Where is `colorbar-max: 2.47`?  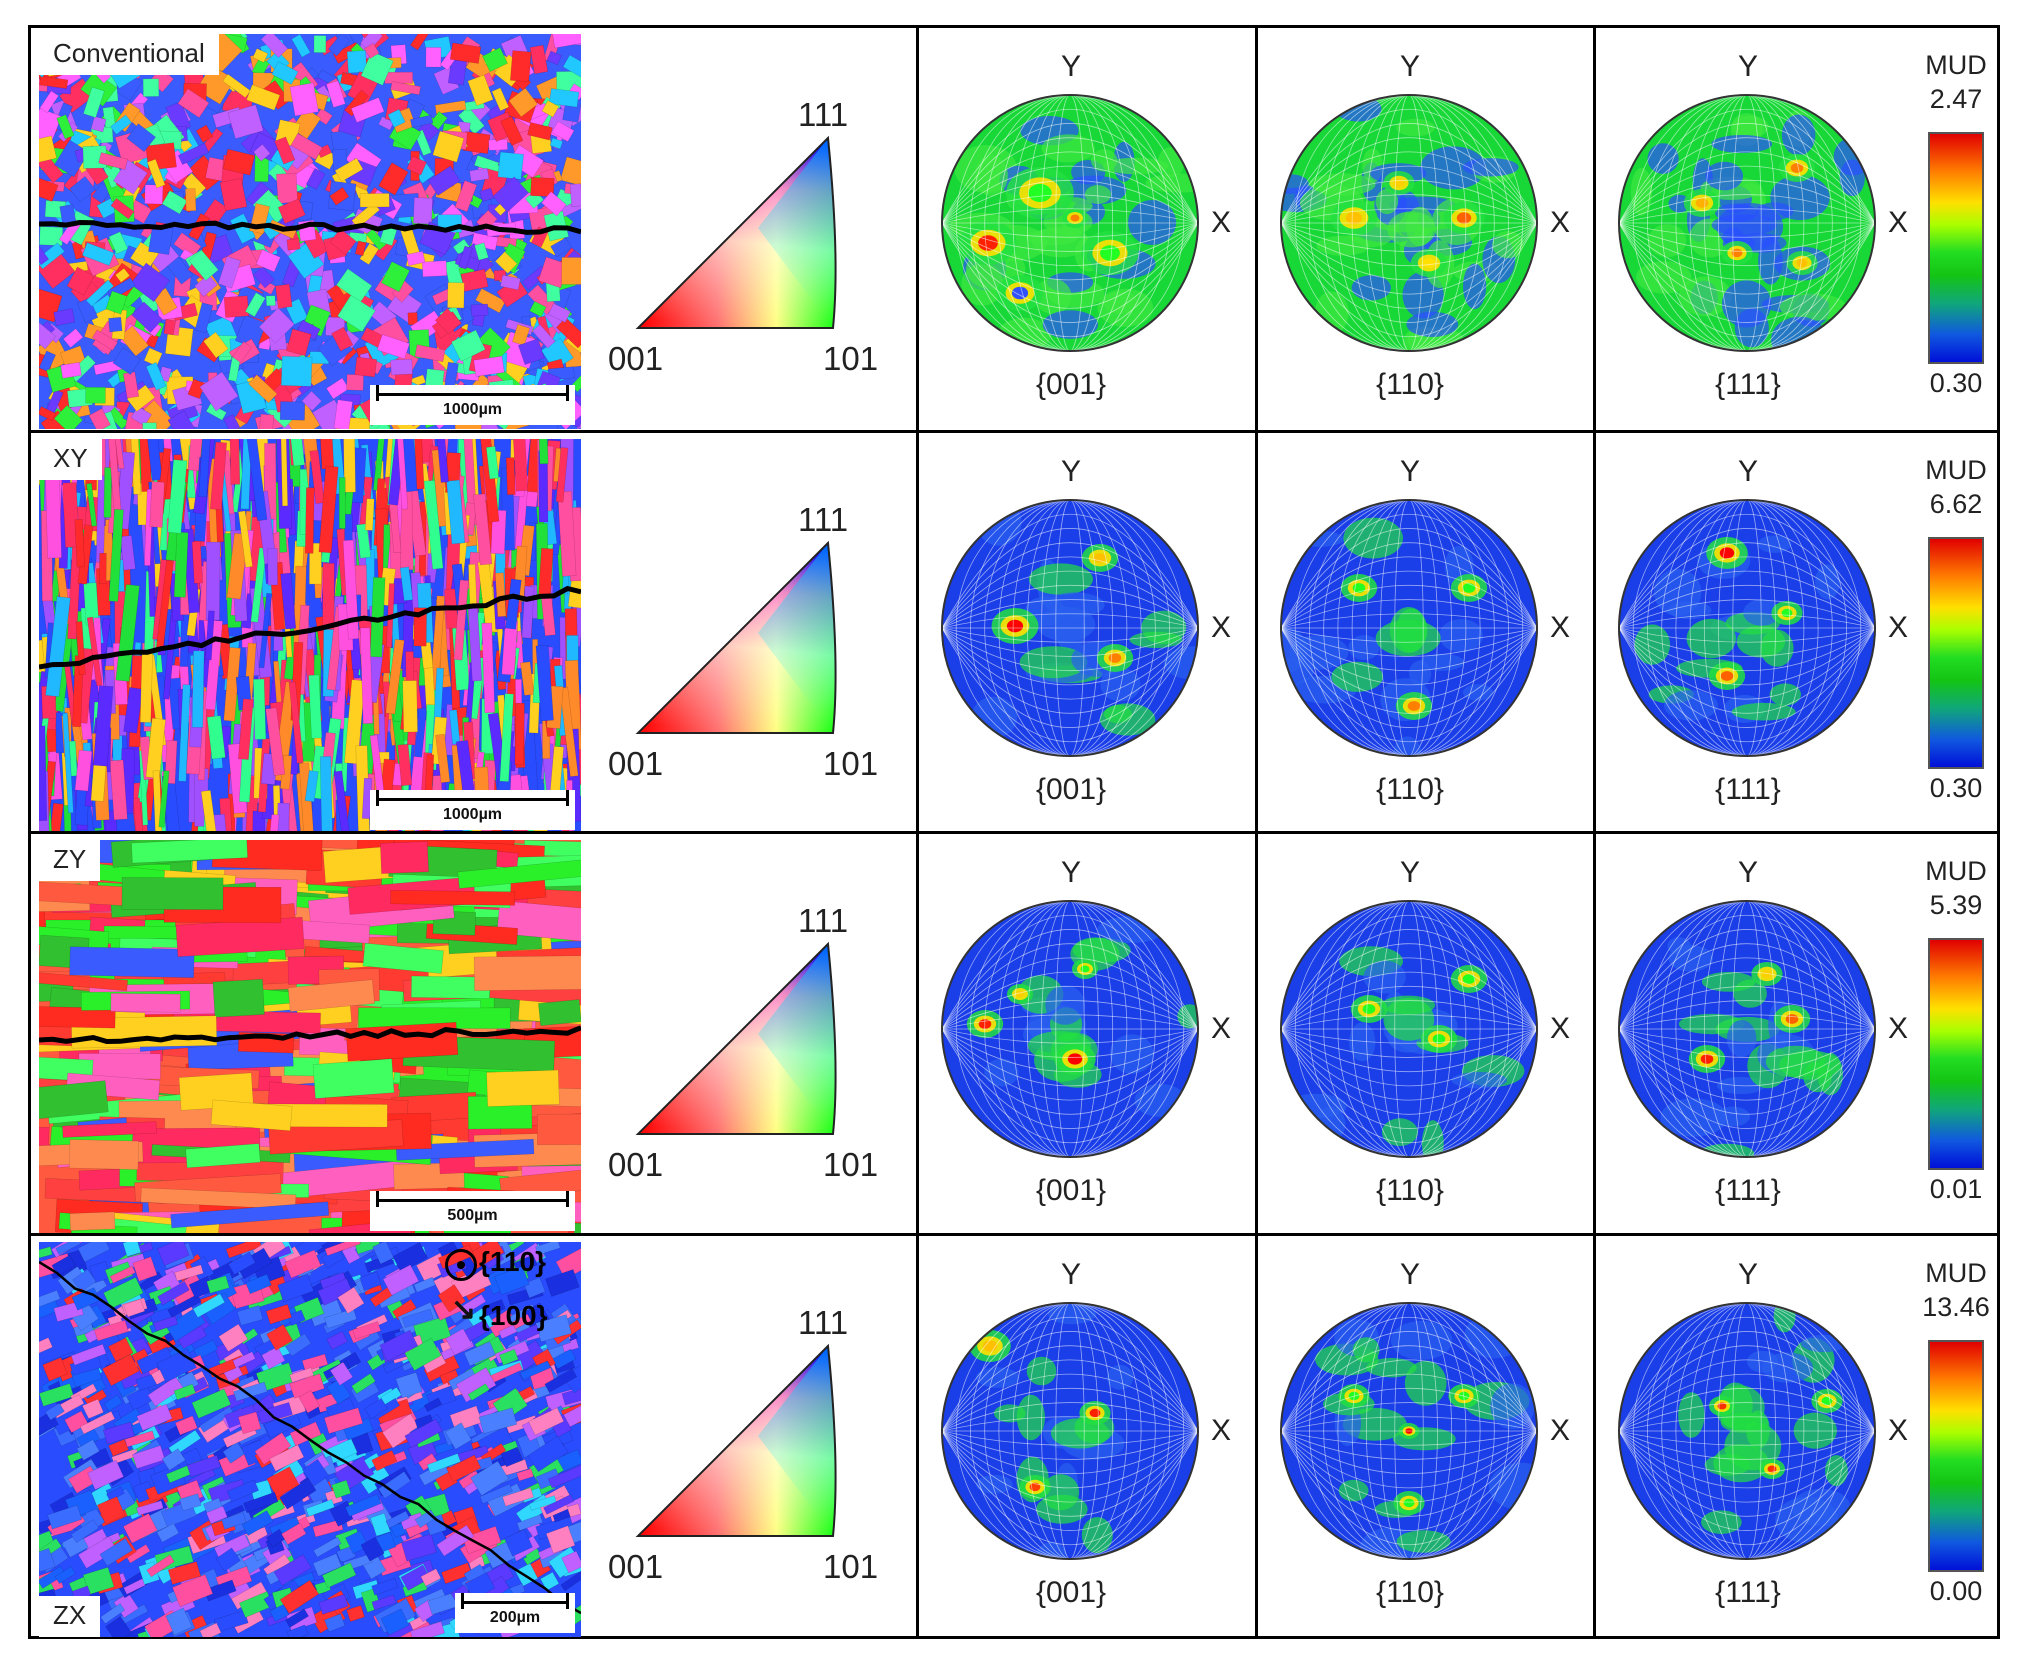
colorbar-max: 2.47 is located at coordinates (1956, 99).